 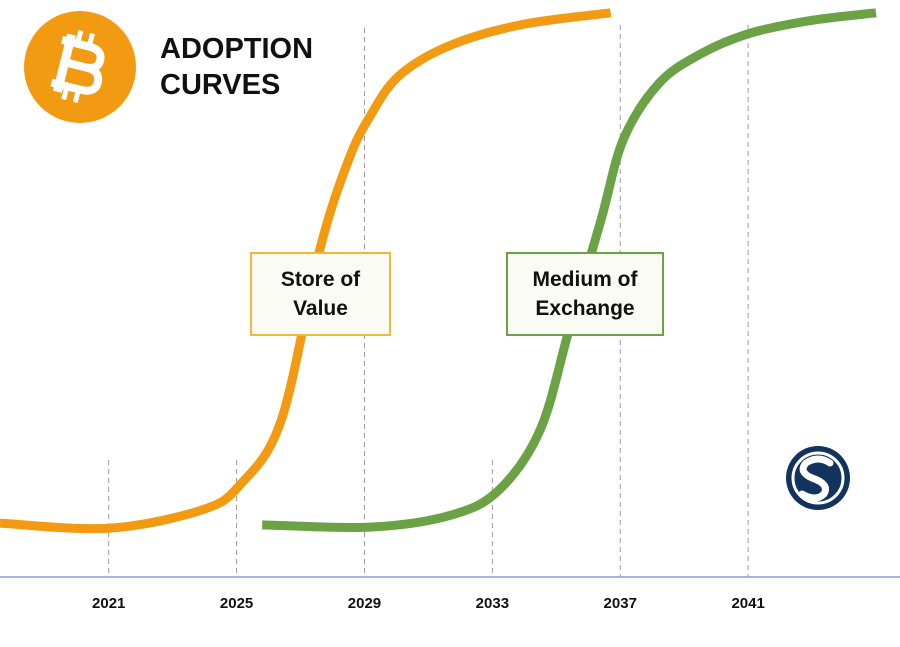 What do you see at coordinates (236, 603) in the screenshot?
I see `x-tick-label: 2025` at bounding box center [236, 603].